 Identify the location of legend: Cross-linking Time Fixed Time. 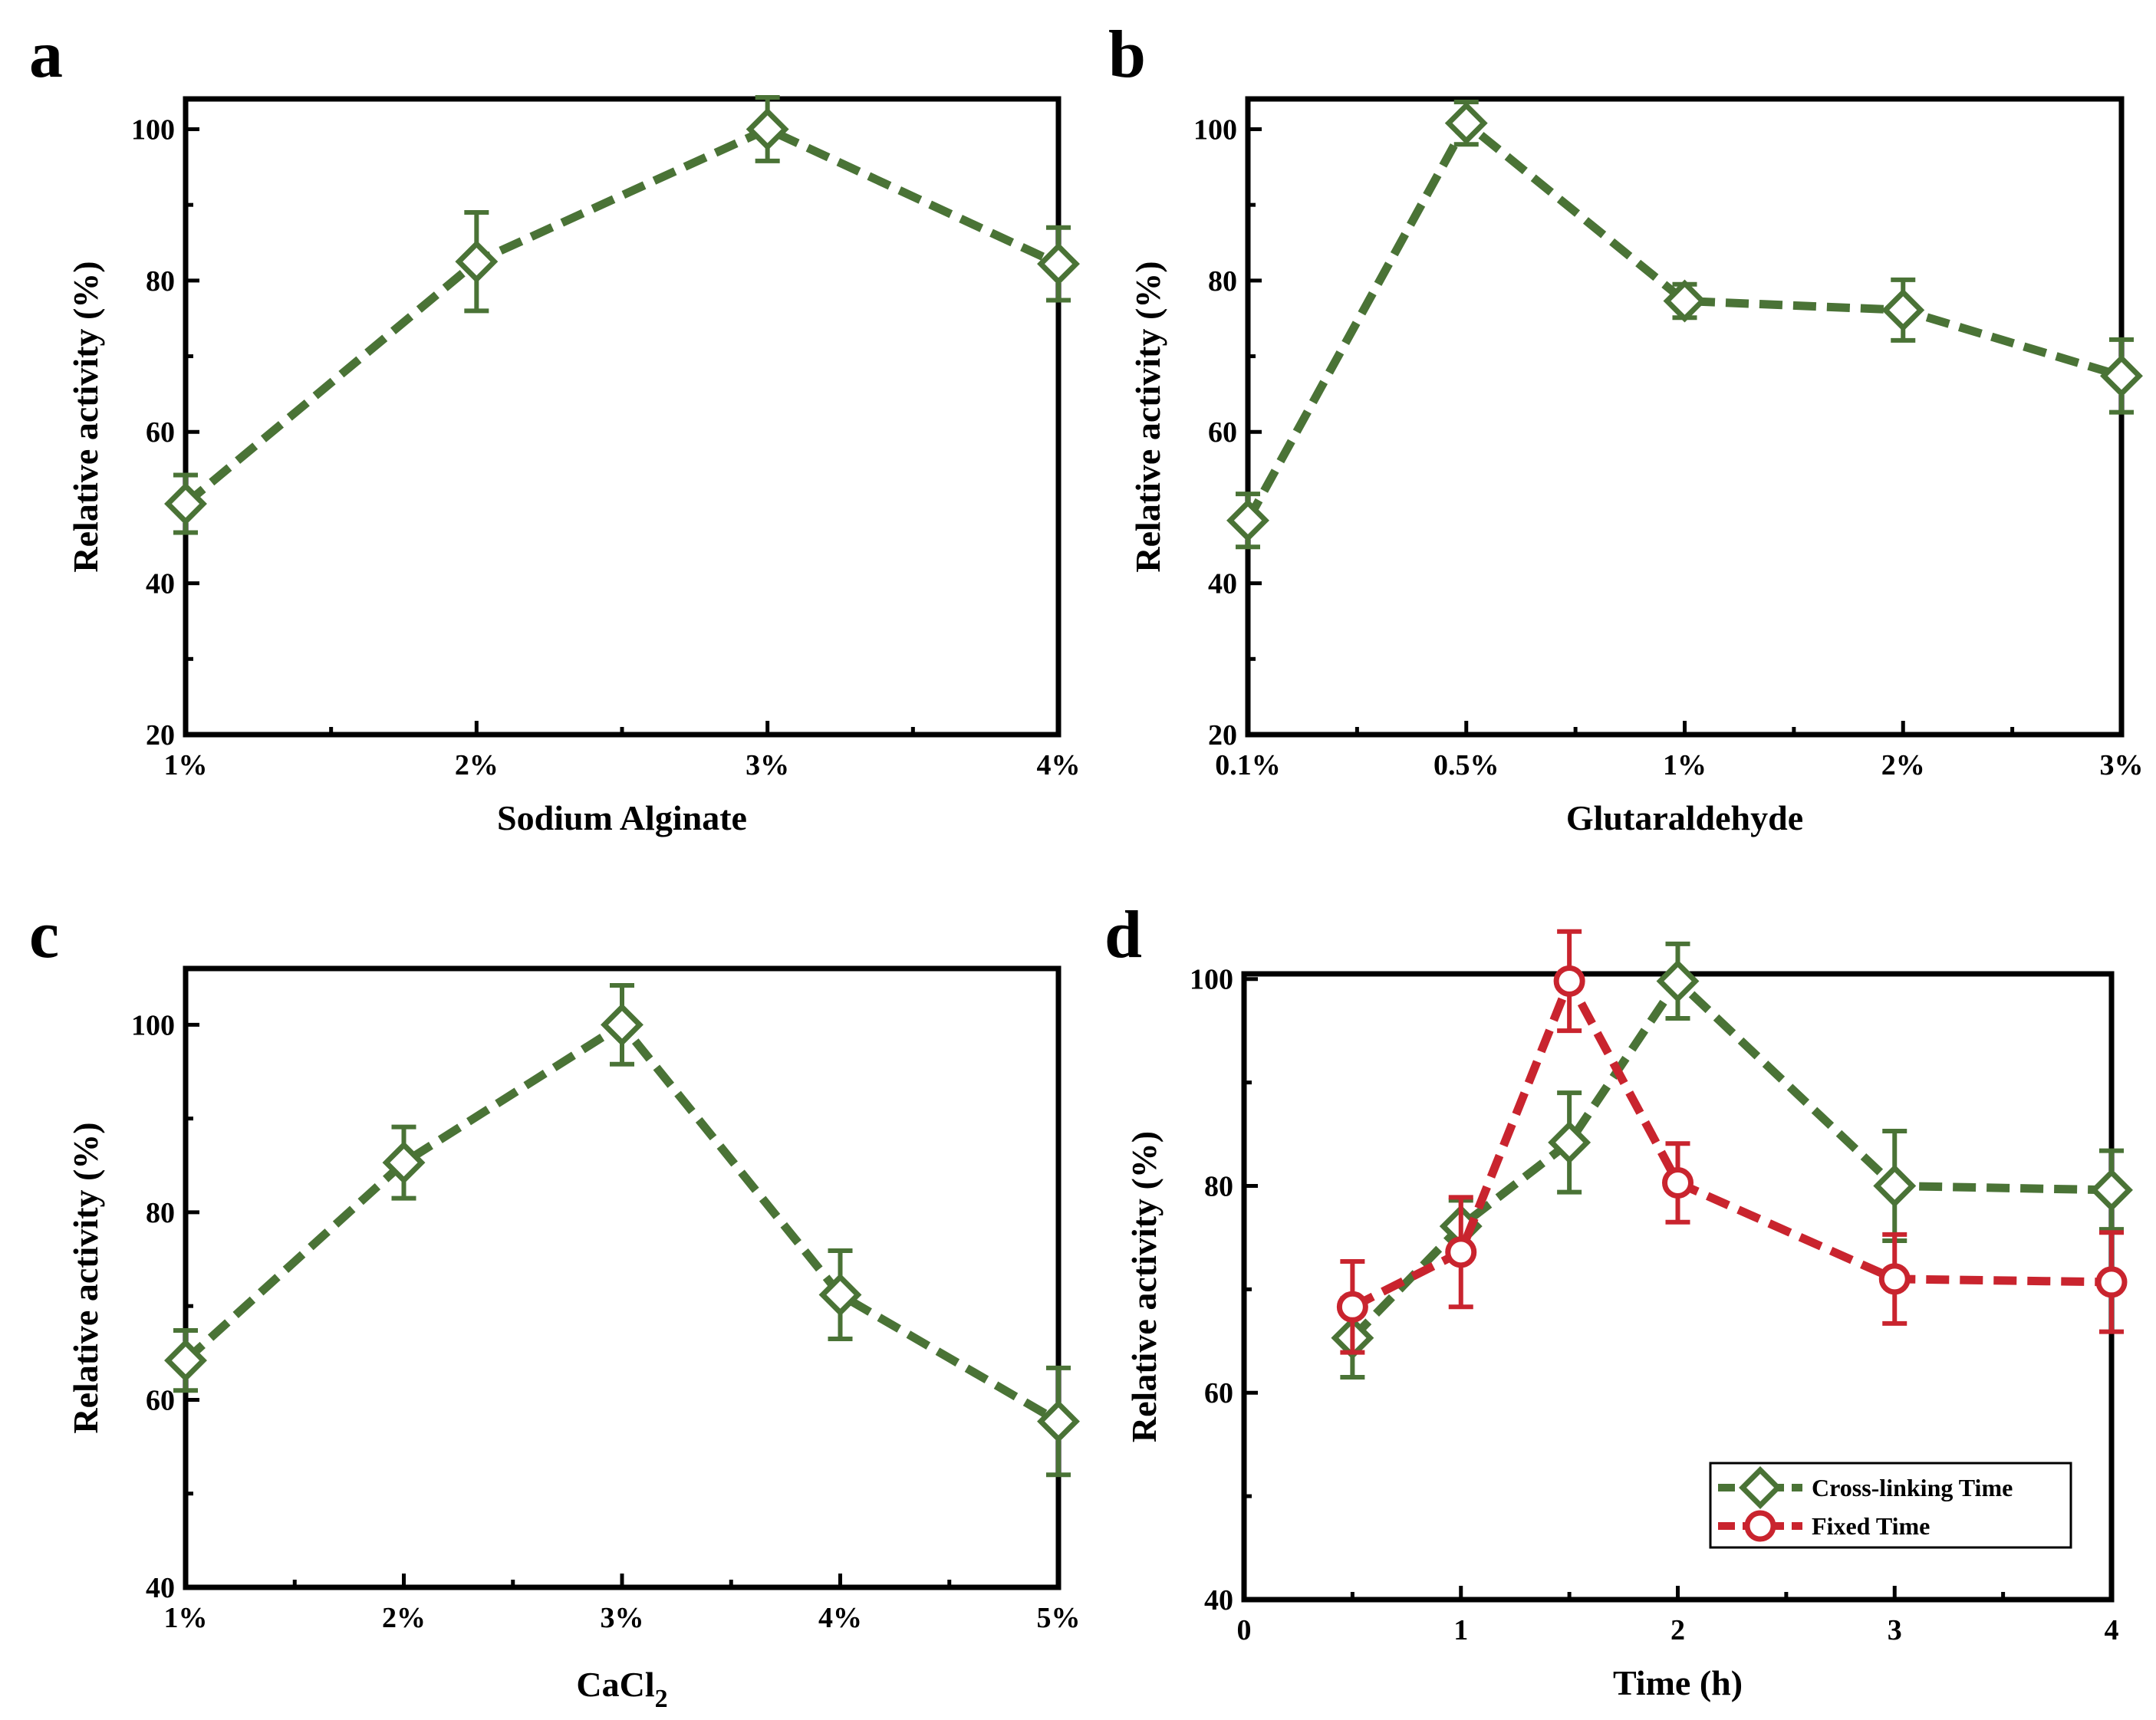
(1890, 1505).